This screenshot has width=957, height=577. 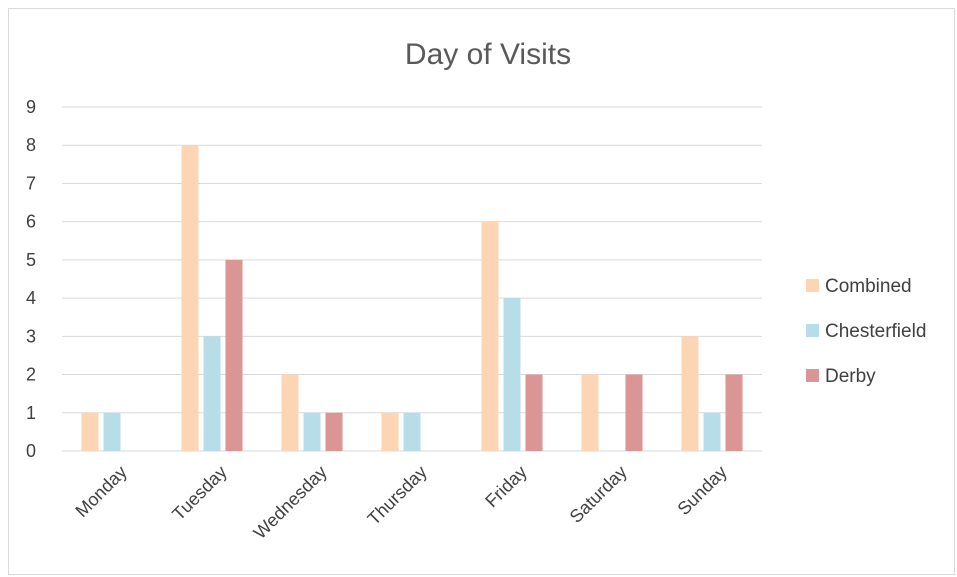 What do you see at coordinates (31, 451) in the screenshot?
I see `y-tick-label: 0` at bounding box center [31, 451].